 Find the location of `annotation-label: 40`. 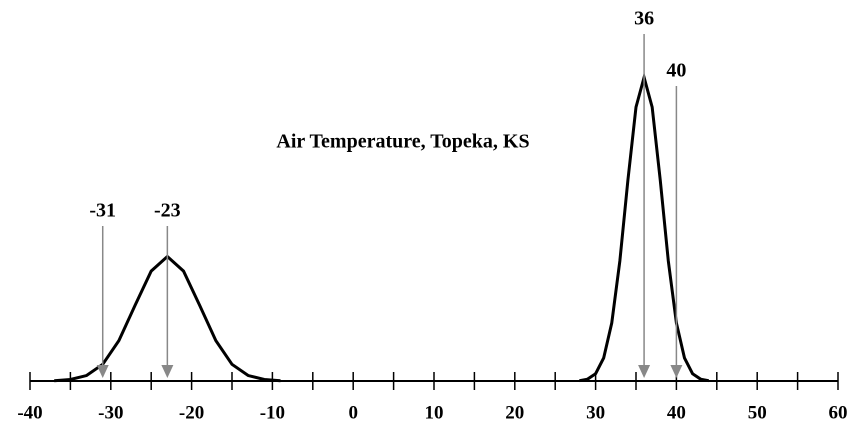

annotation-label: 40 is located at coordinates (676, 71).